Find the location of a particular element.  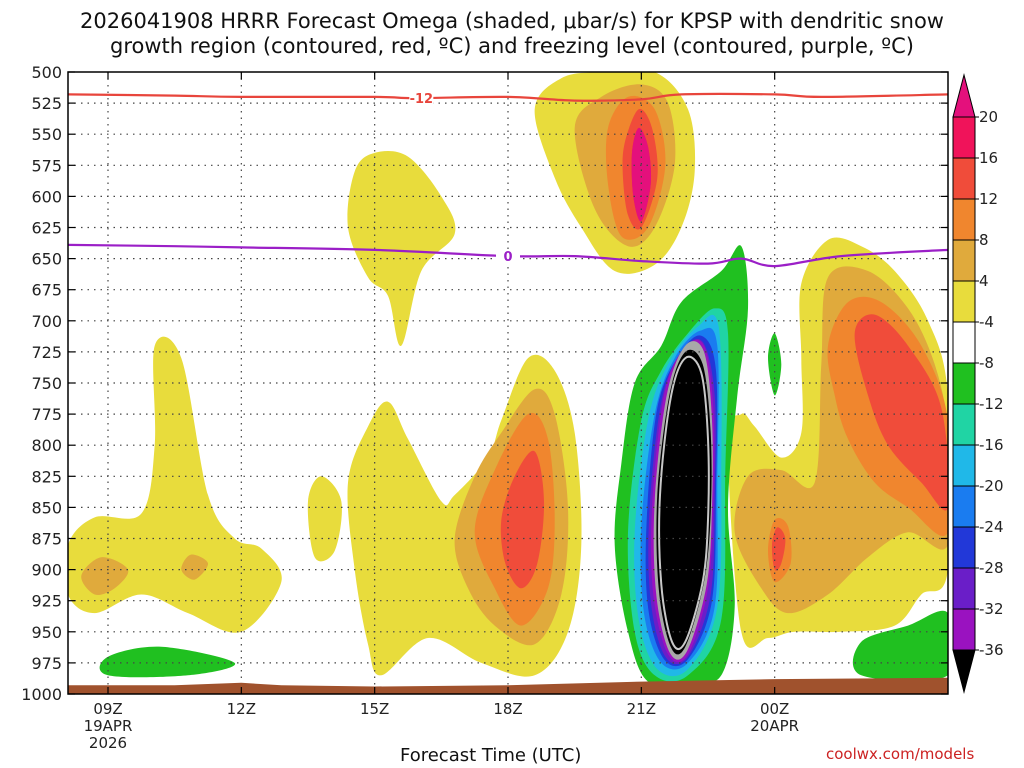

dgz-contour-label-bg is located at coordinates (421, 98).